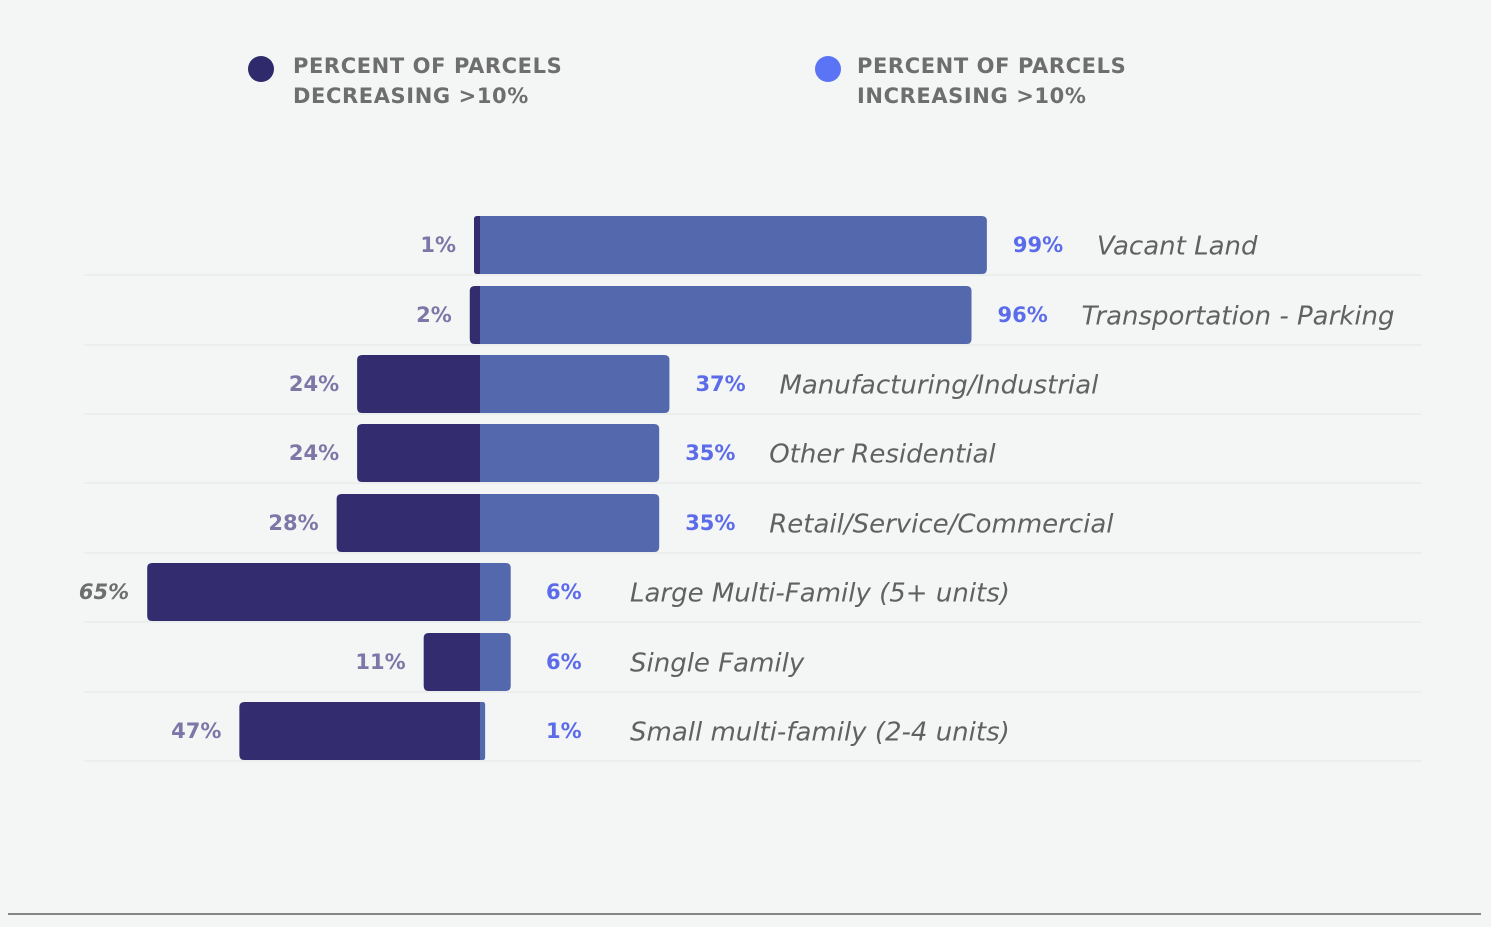 Image resolution: width=1491 pixels, height=927 pixels. Describe the element at coordinates (564, 731) in the screenshot. I see `label-increasing-small-multi-family-2-4-units: 1%` at that location.